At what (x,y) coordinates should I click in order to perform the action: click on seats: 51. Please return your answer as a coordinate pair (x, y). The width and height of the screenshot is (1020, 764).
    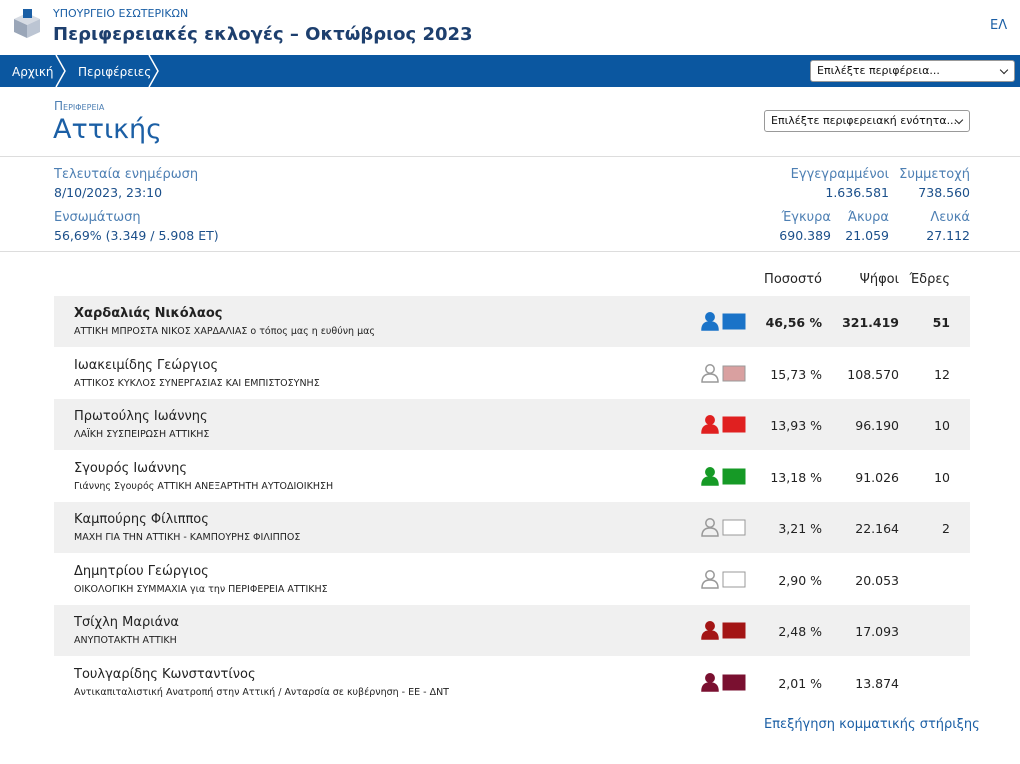
    Looking at the image, I should click on (941, 322).